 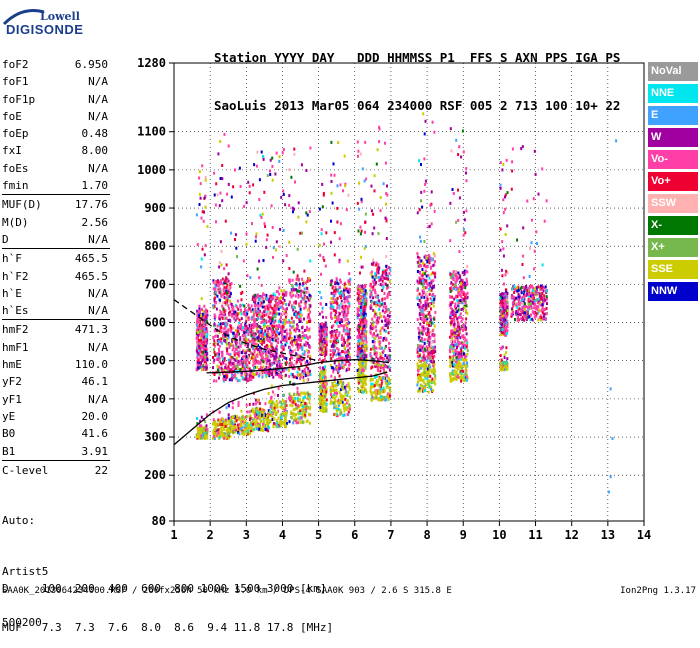 I want to click on x-tick-label: 10, so click(x=499, y=535).